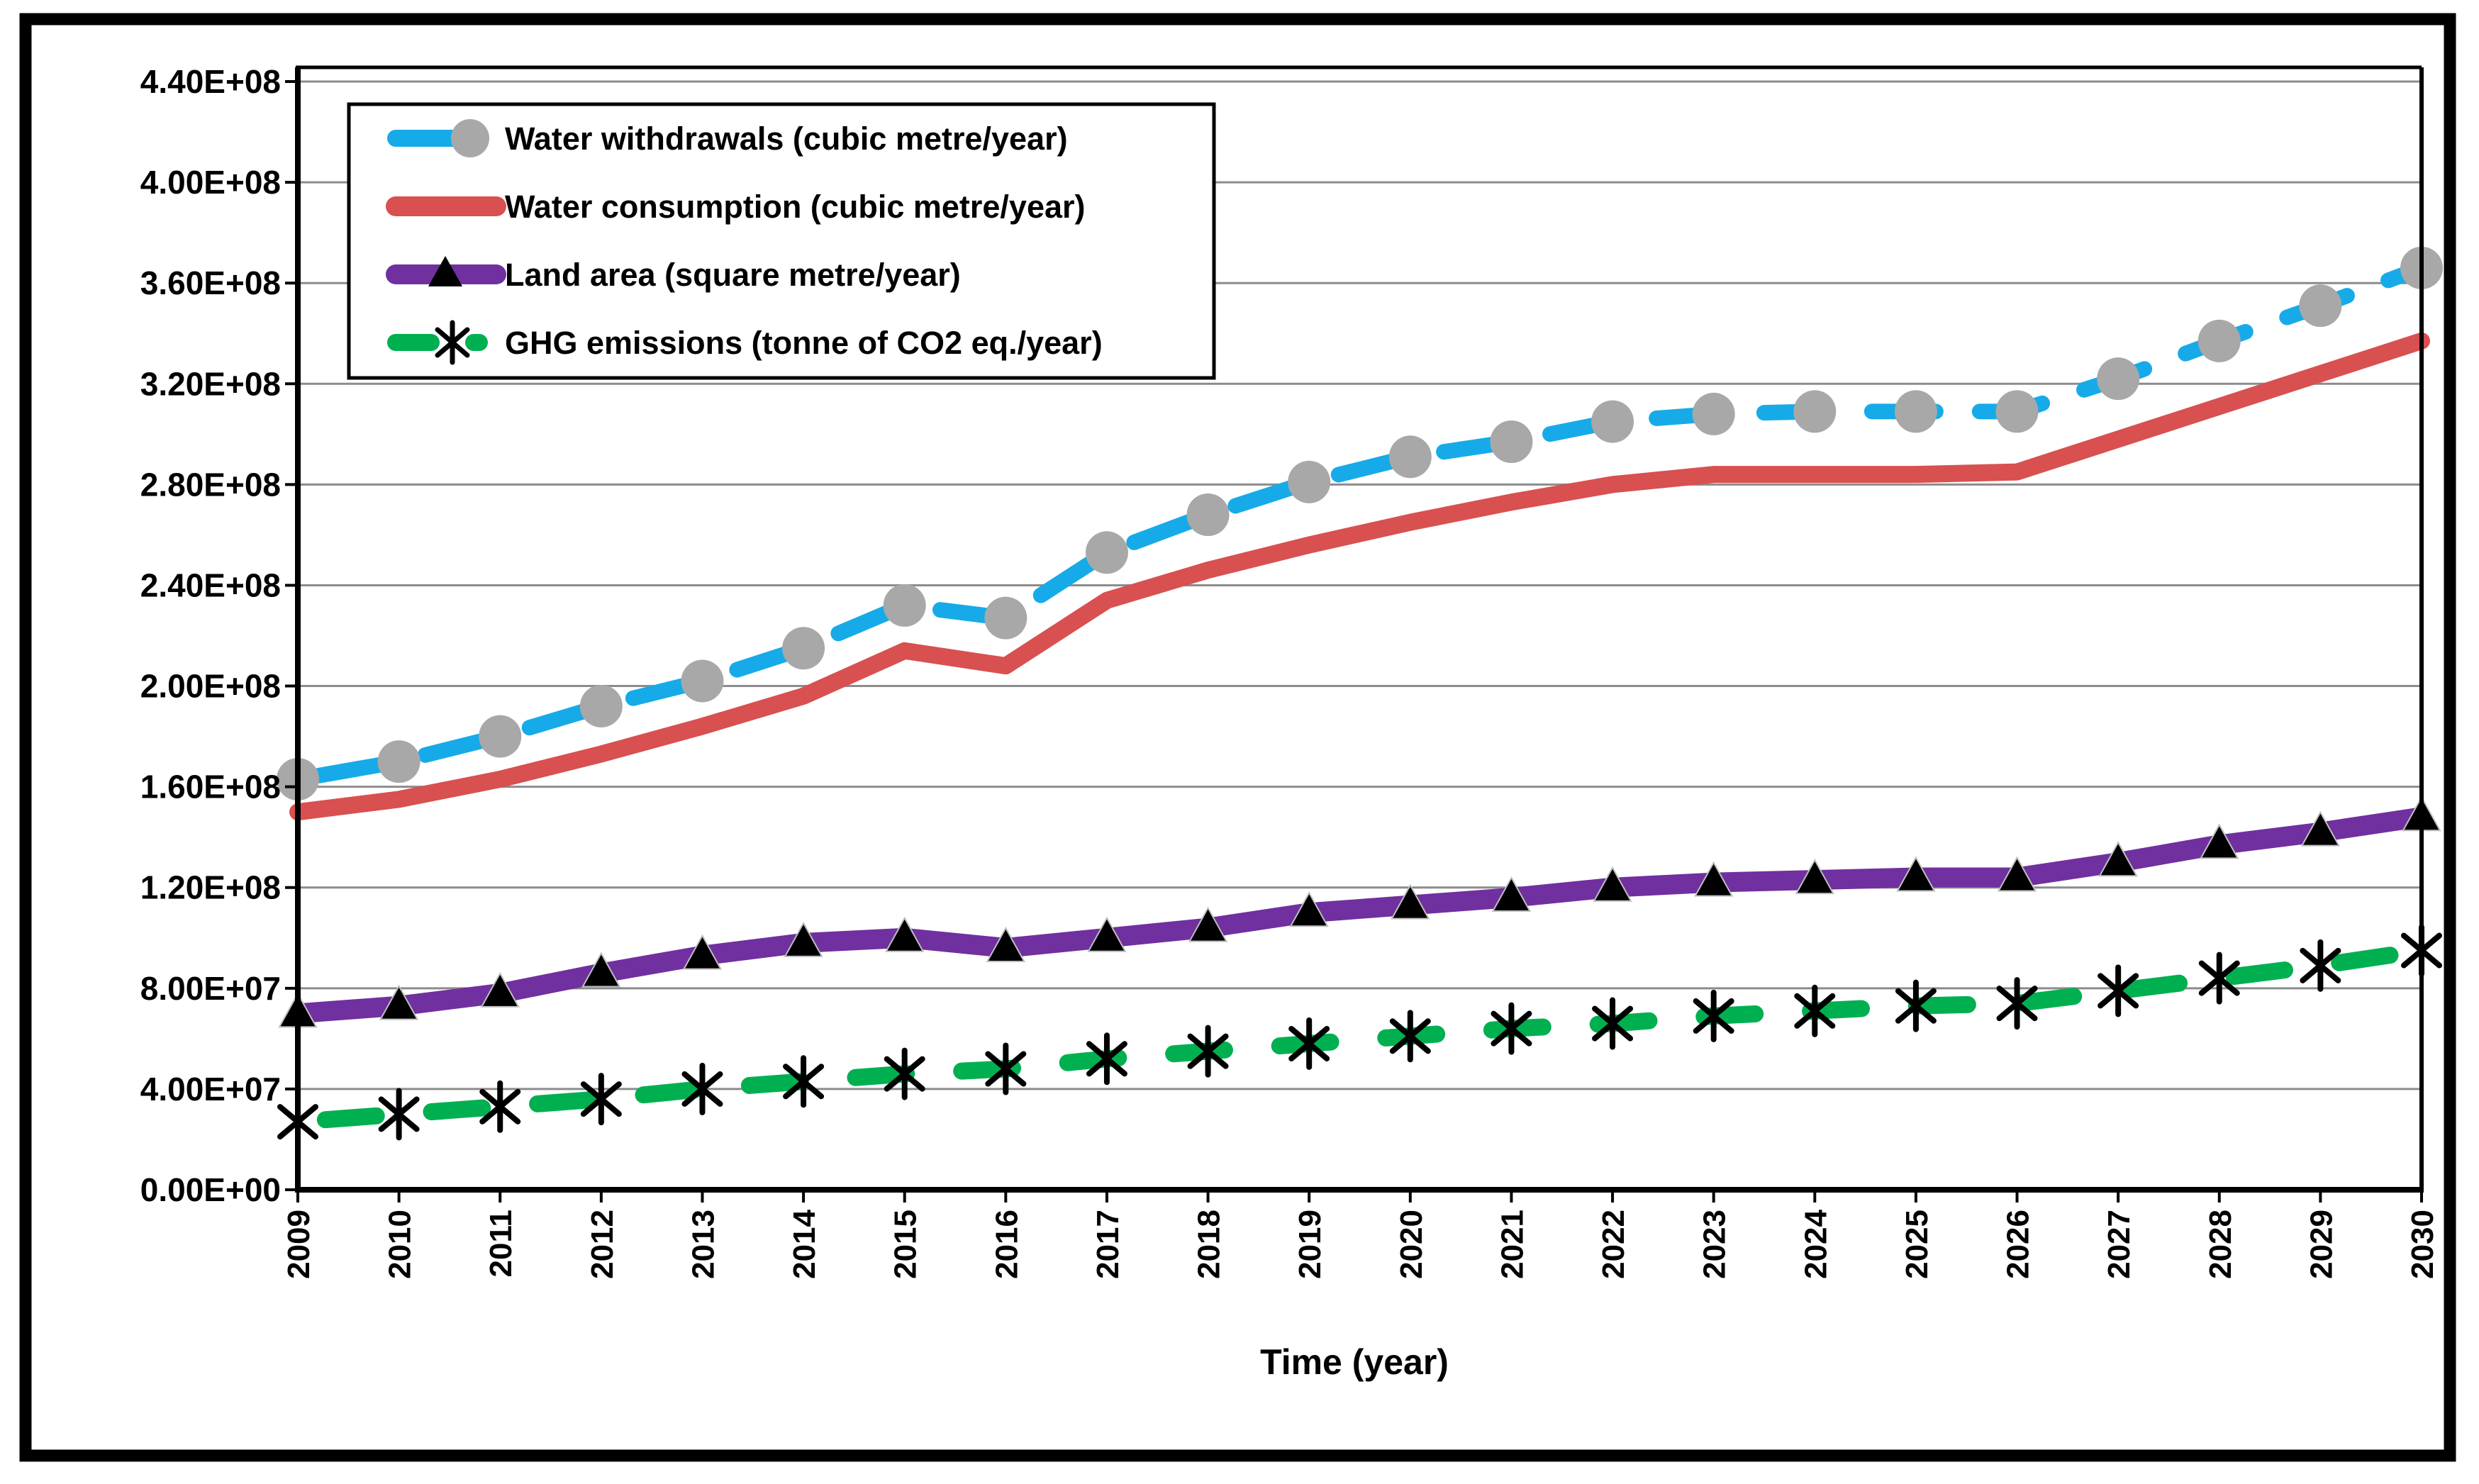  I want to click on x-tick-label: 2011, so click(501, 1243).